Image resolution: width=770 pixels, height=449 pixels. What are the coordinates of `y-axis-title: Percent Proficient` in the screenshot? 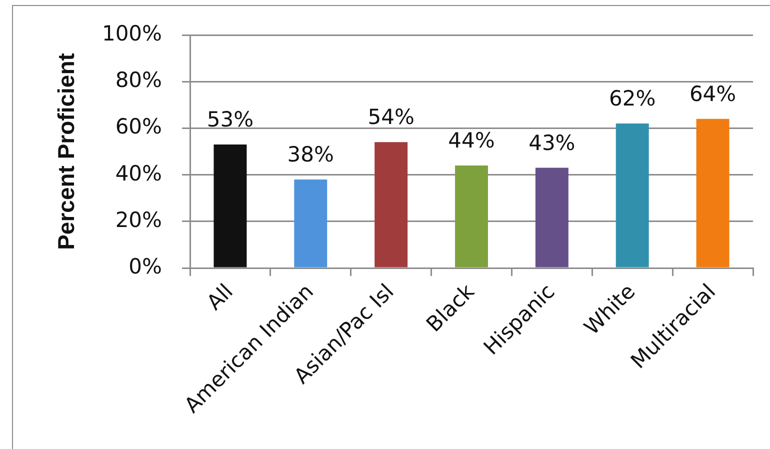 It's located at (66, 151).